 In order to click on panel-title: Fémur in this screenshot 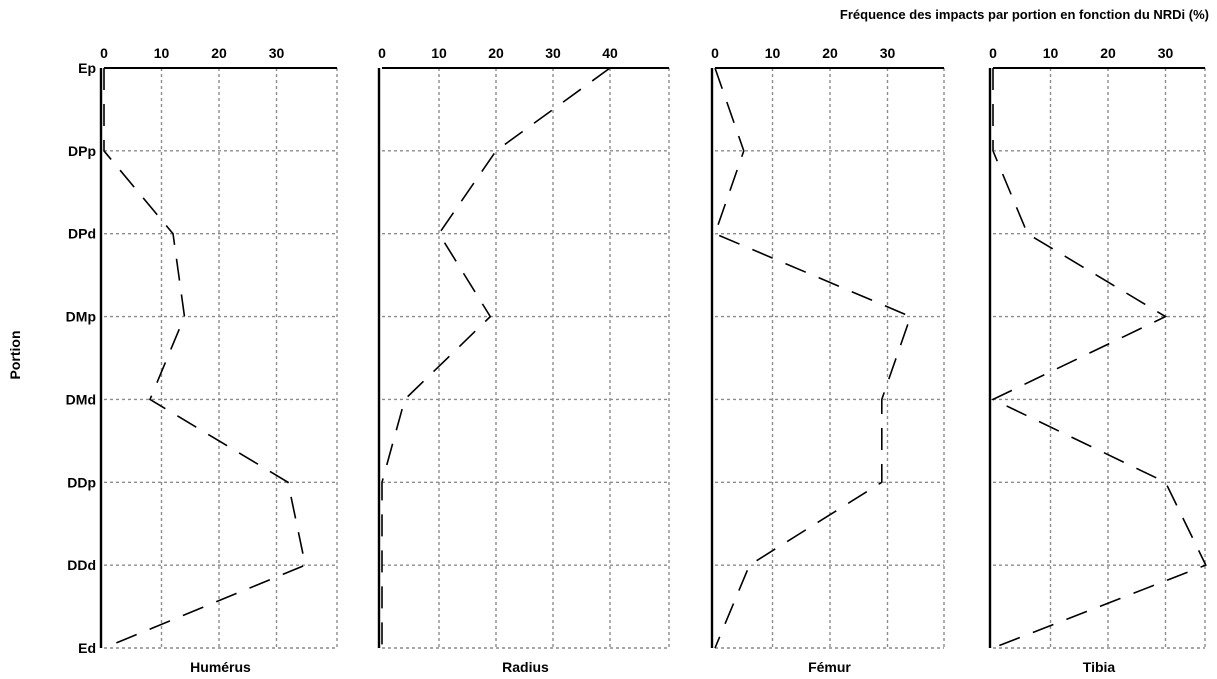, I will do `click(829, 667)`.